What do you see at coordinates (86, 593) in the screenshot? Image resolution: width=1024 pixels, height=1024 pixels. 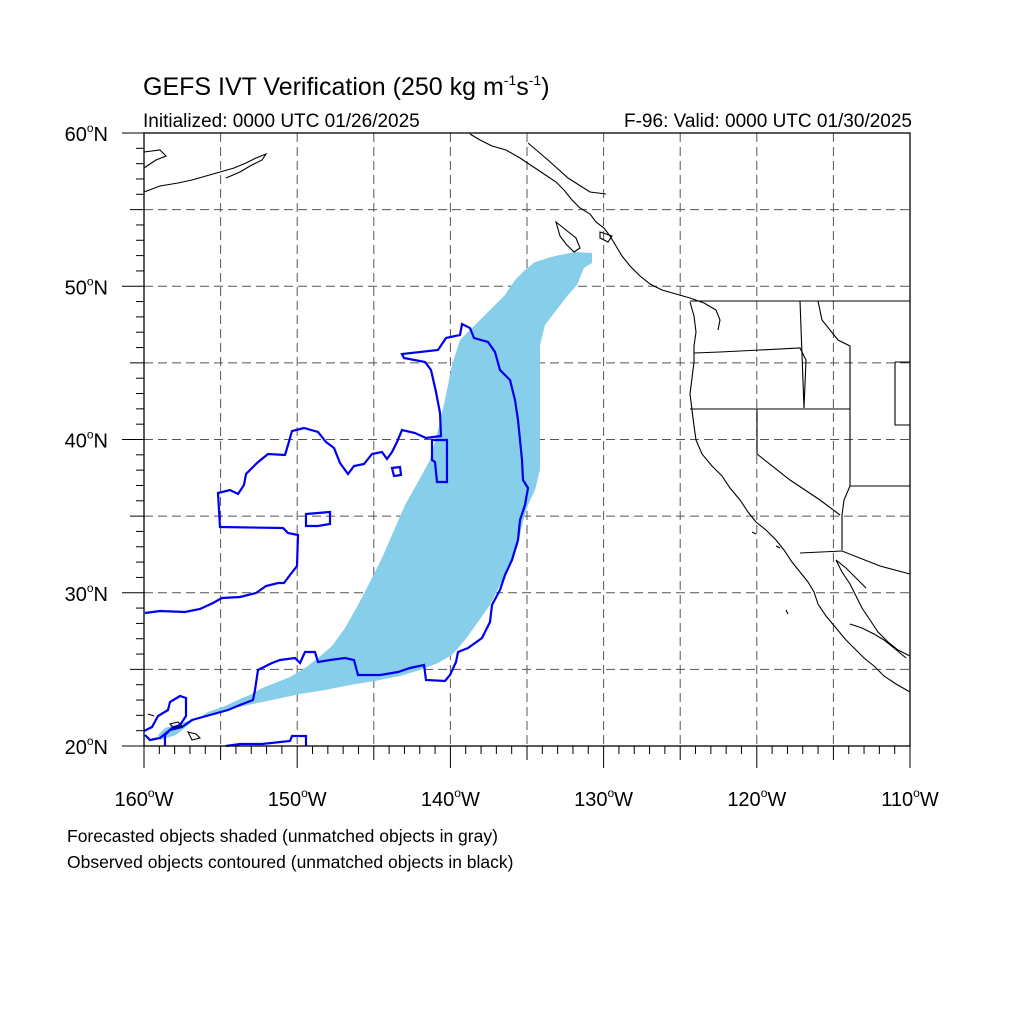 I see `lat-tick-label: 30oN` at bounding box center [86, 593].